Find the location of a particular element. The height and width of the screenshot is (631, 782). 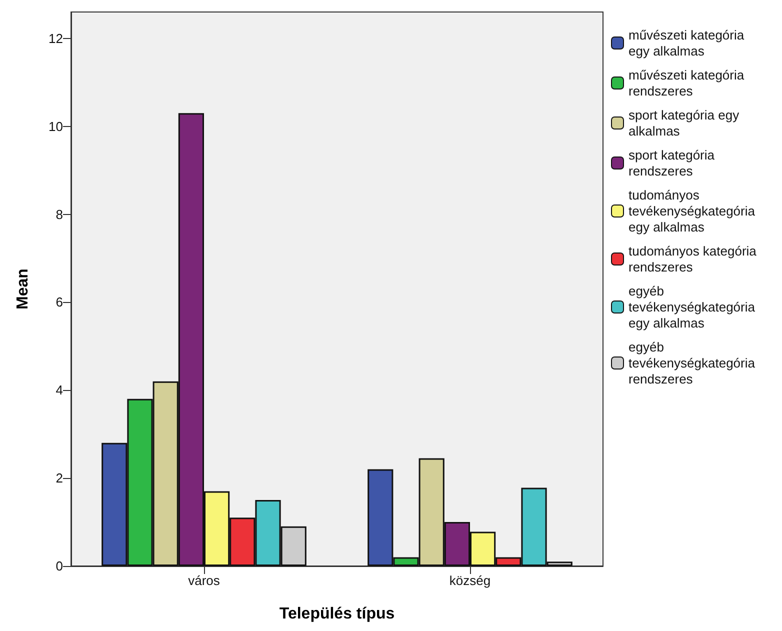

y-tick-label: 8 is located at coordinates (59, 214).